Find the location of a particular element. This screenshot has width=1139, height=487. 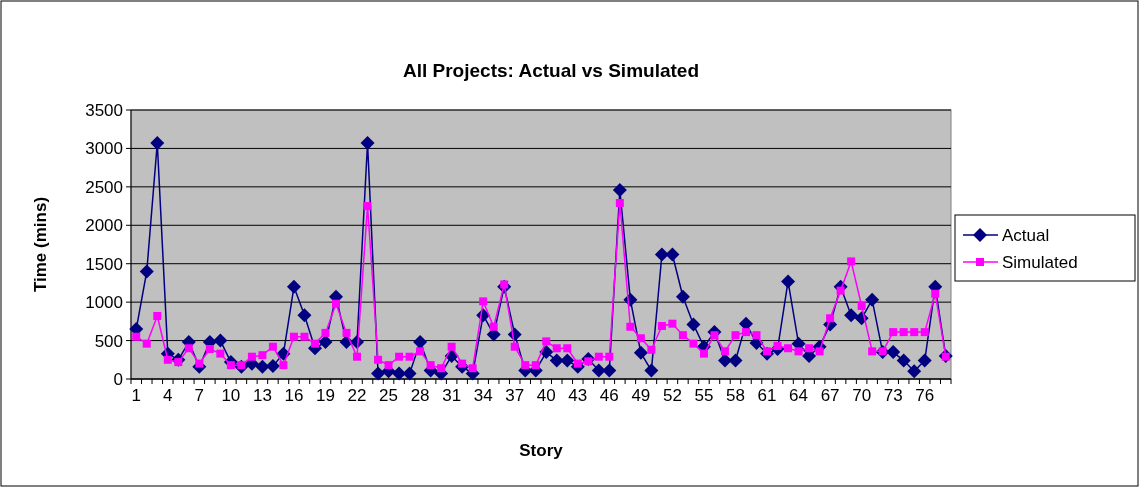

x-tick-label: 40 is located at coordinates (546, 395).